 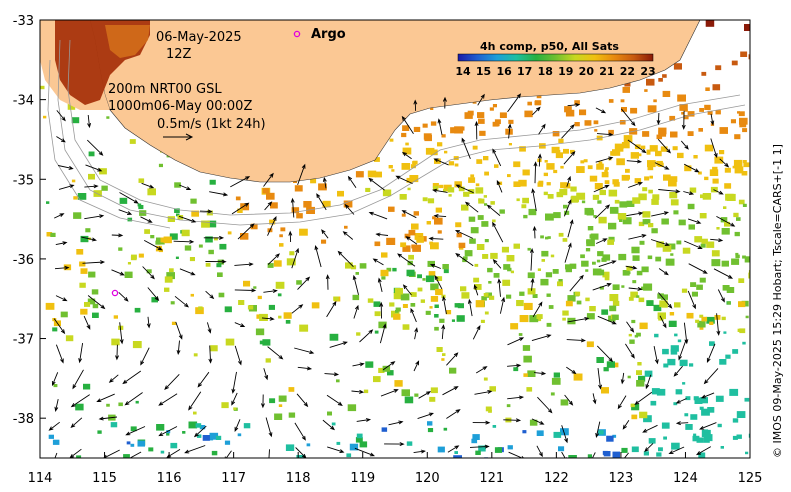 I want to click on x-tick-label: 114, so click(x=40, y=478).